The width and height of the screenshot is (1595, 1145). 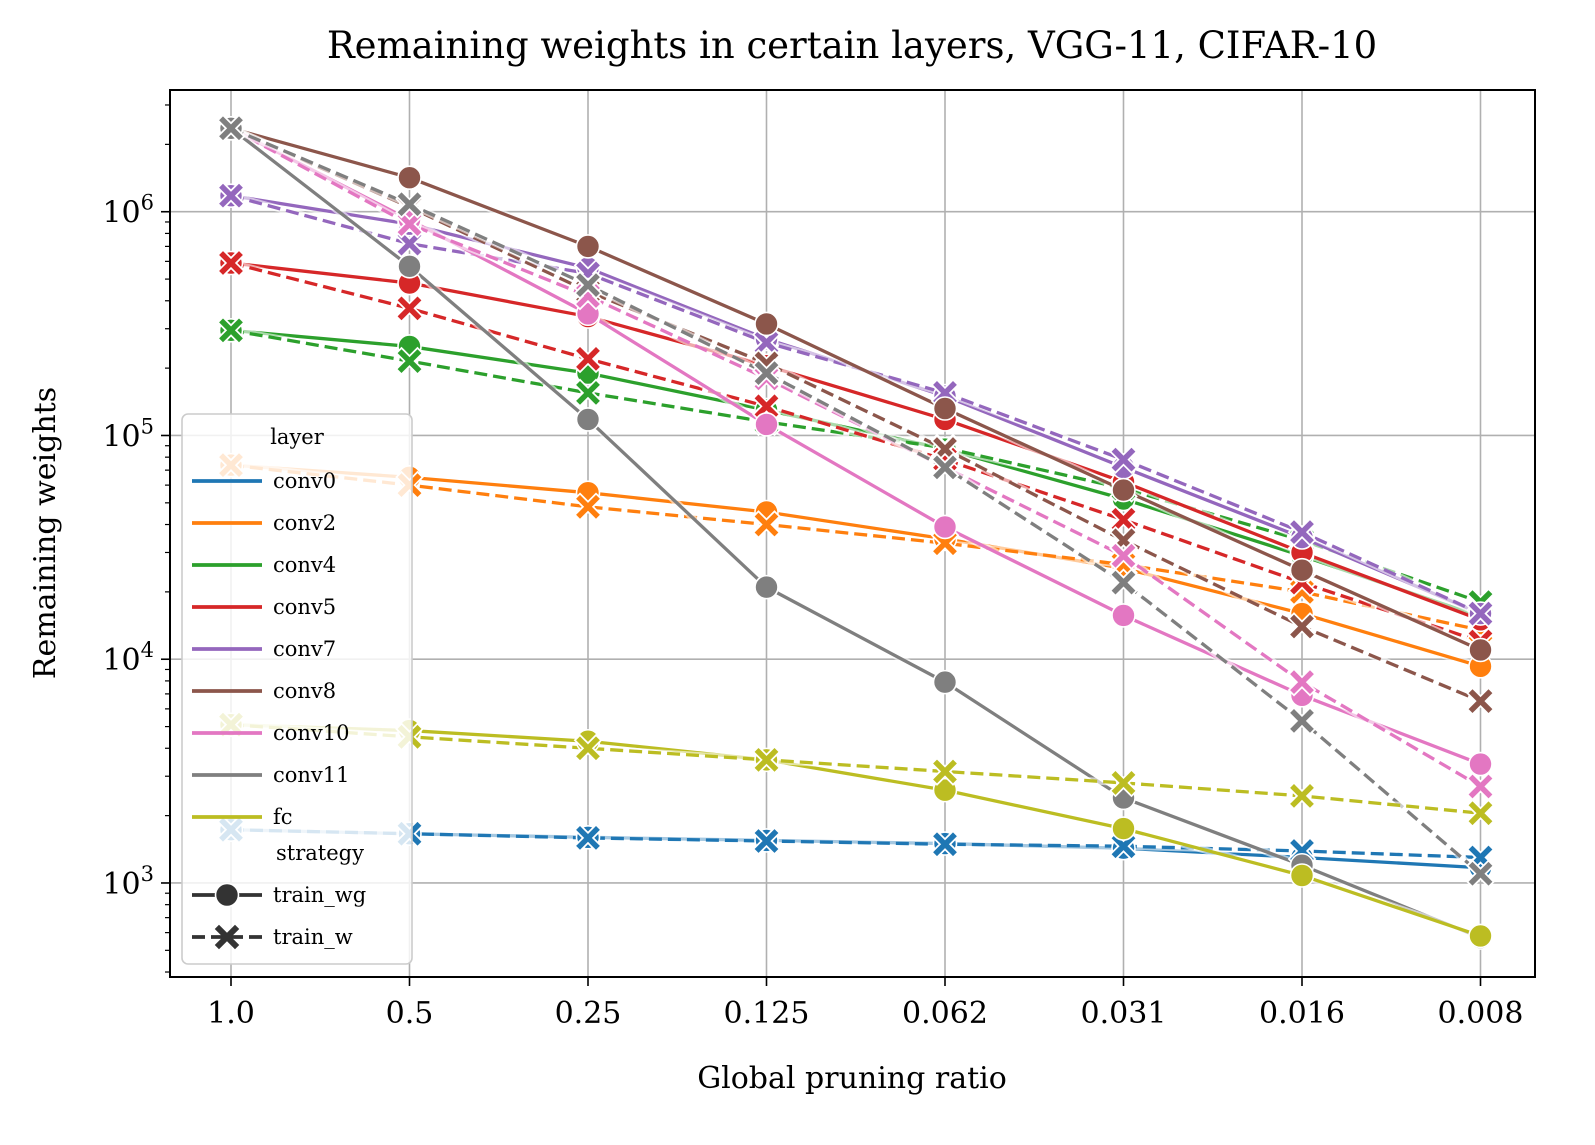 What do you see at coordinates (1124, 1013) in the screenshot?
I see `x-tick-label: 0.031` at bounding box center [1124, 1013].